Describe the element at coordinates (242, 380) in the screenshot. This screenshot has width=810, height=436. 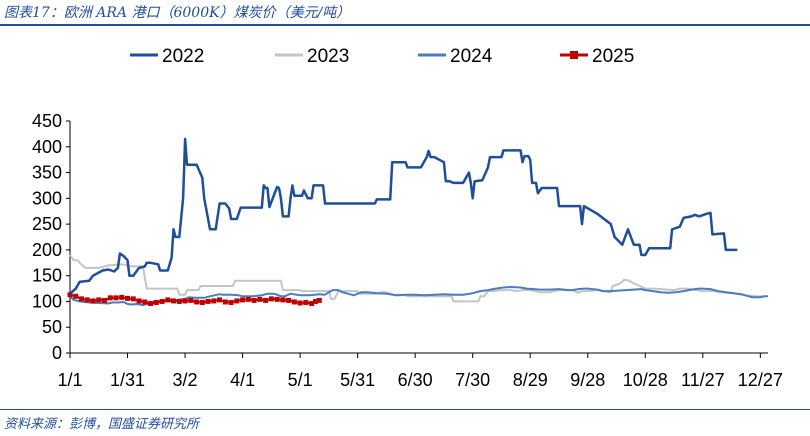
I see `x-tick-label: 4/1` at that location.